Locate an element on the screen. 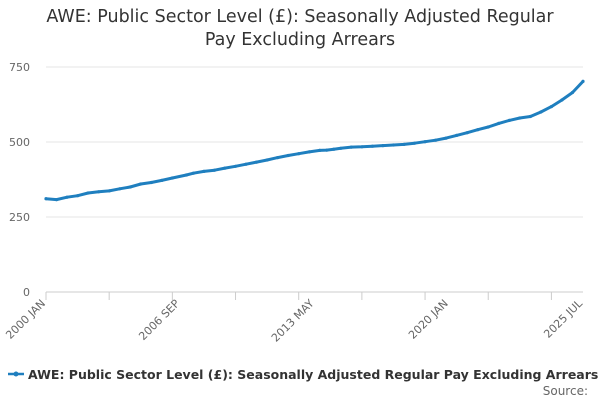 The width and height of the screenshot is (600, 400). legend-swatch-icon is located at coordinates (16, 374).